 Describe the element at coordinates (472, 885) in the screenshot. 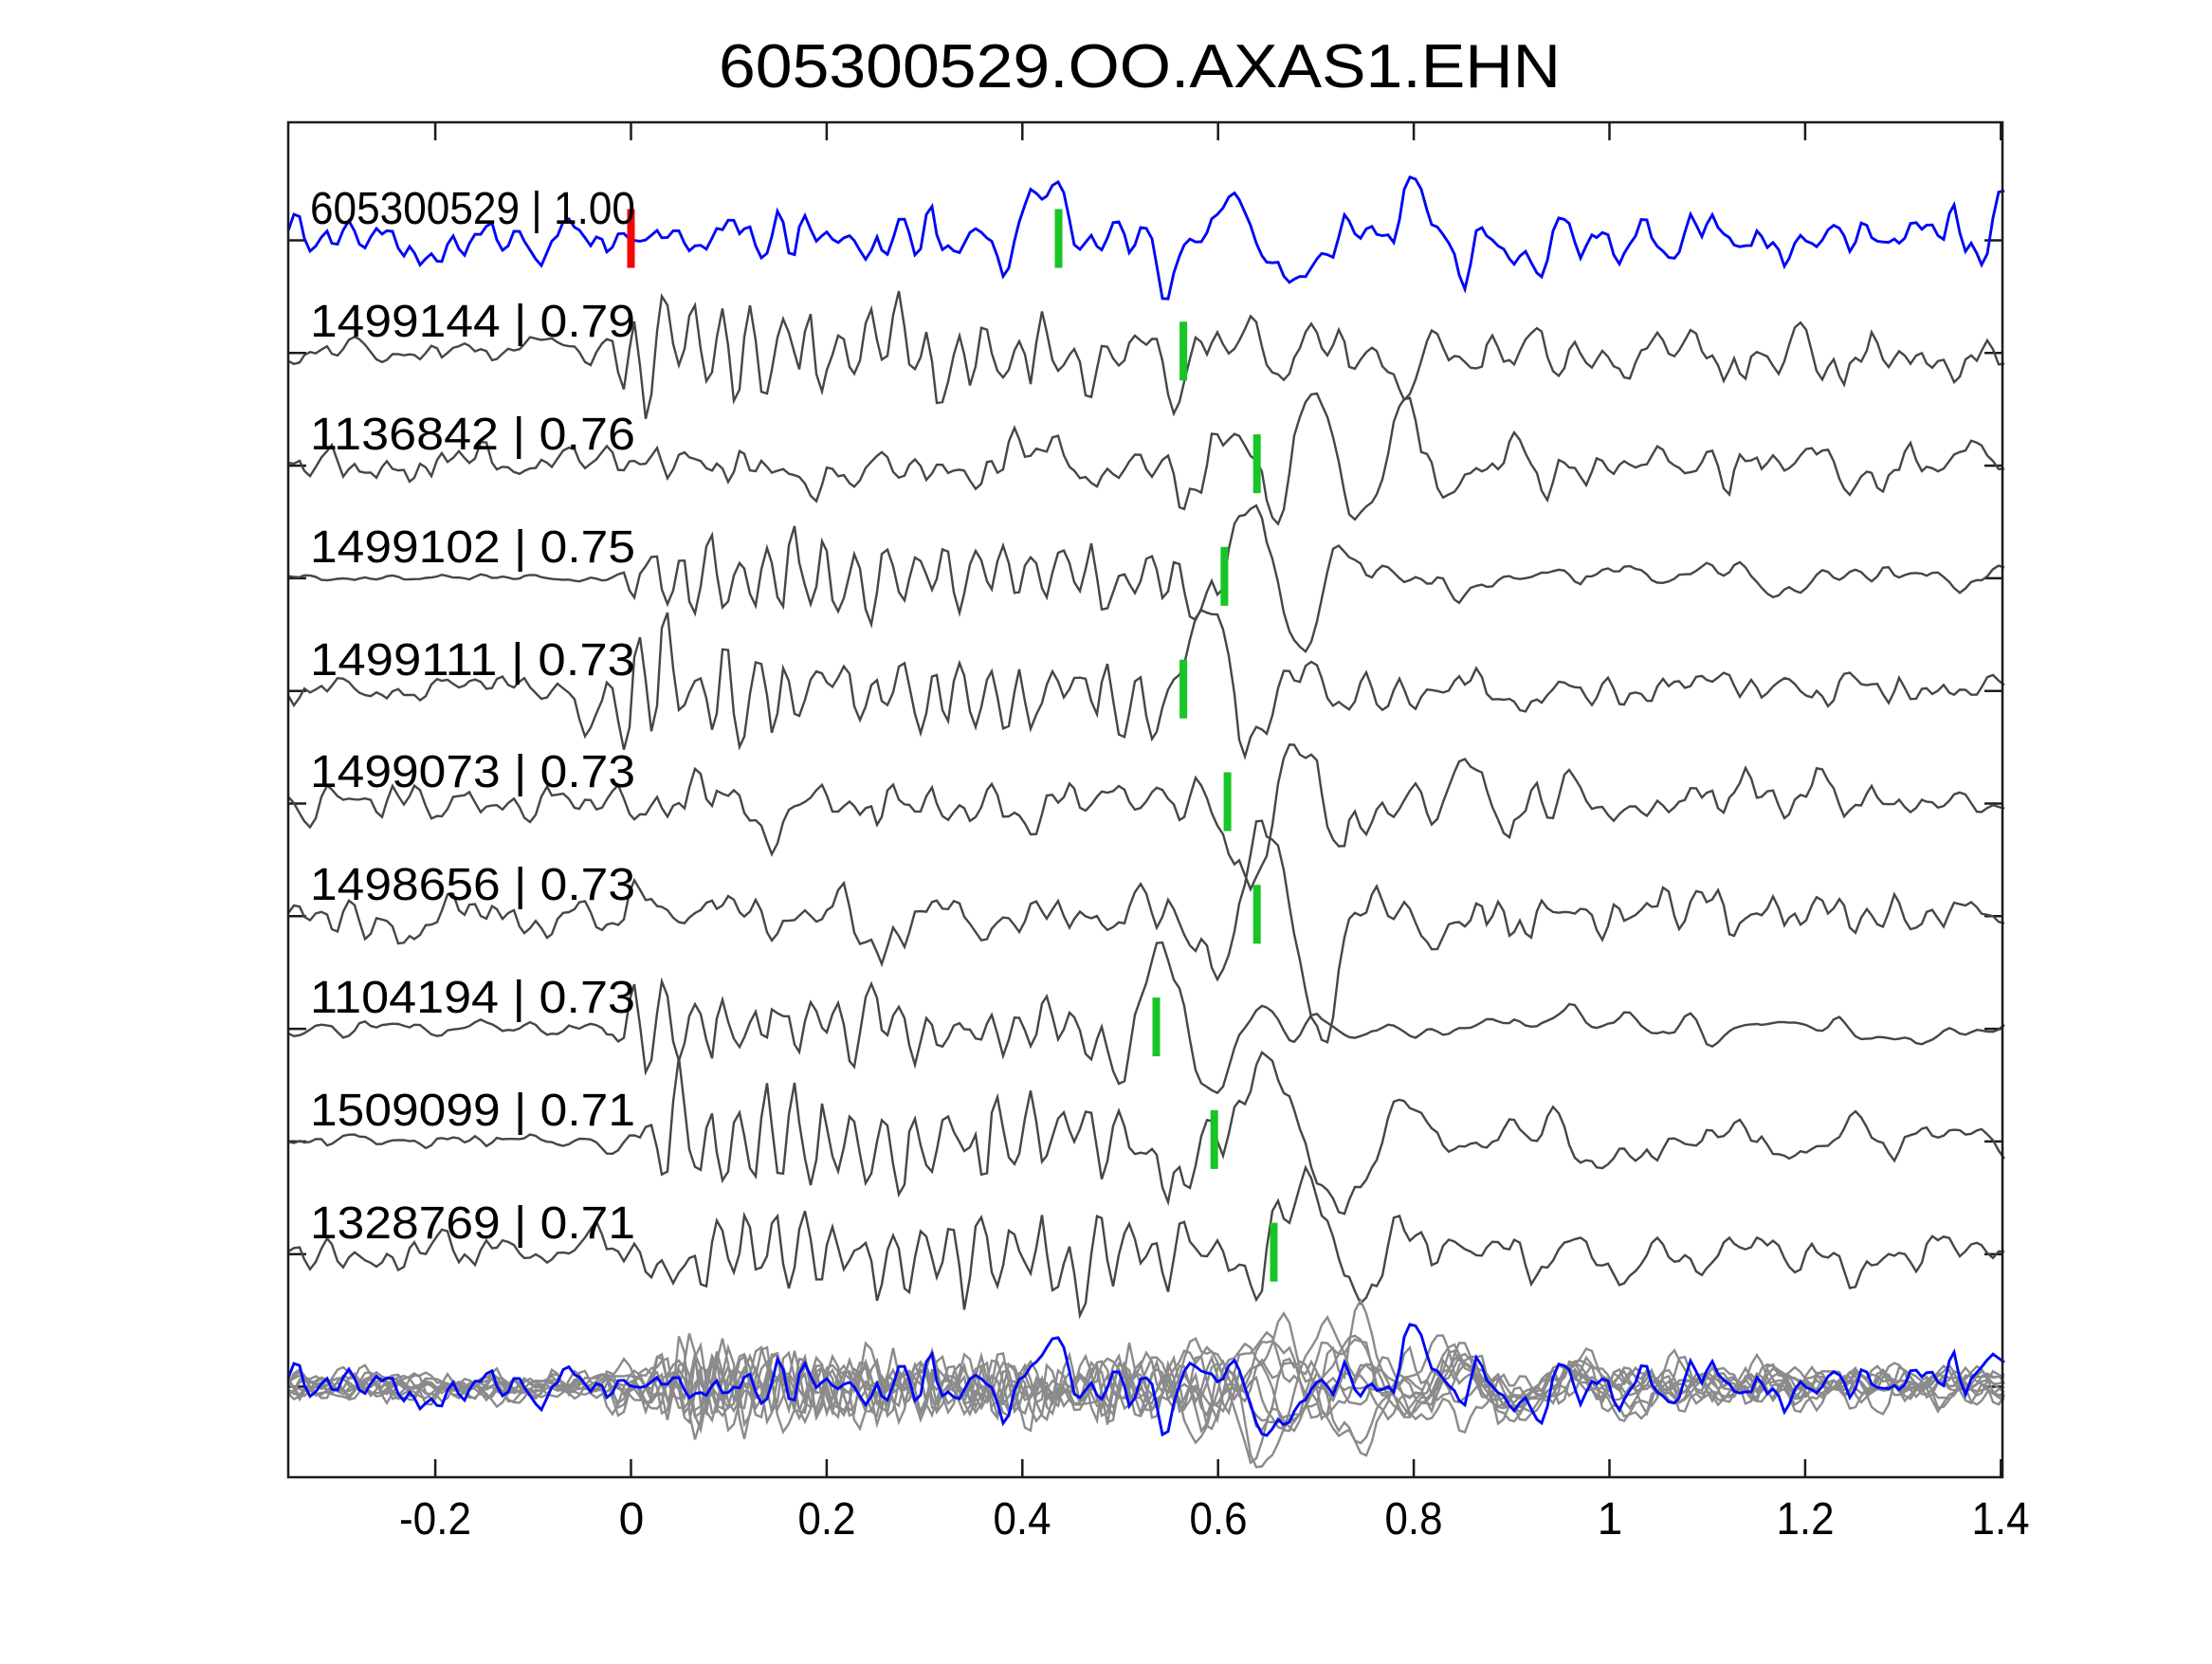

I see `svg-text: 1498656 | 0.73` at that location.